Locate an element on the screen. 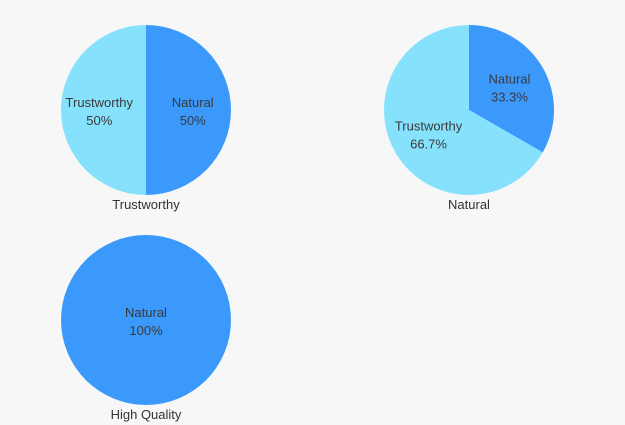  chart-title: Trustworthy is located at coordinates (146, 204).